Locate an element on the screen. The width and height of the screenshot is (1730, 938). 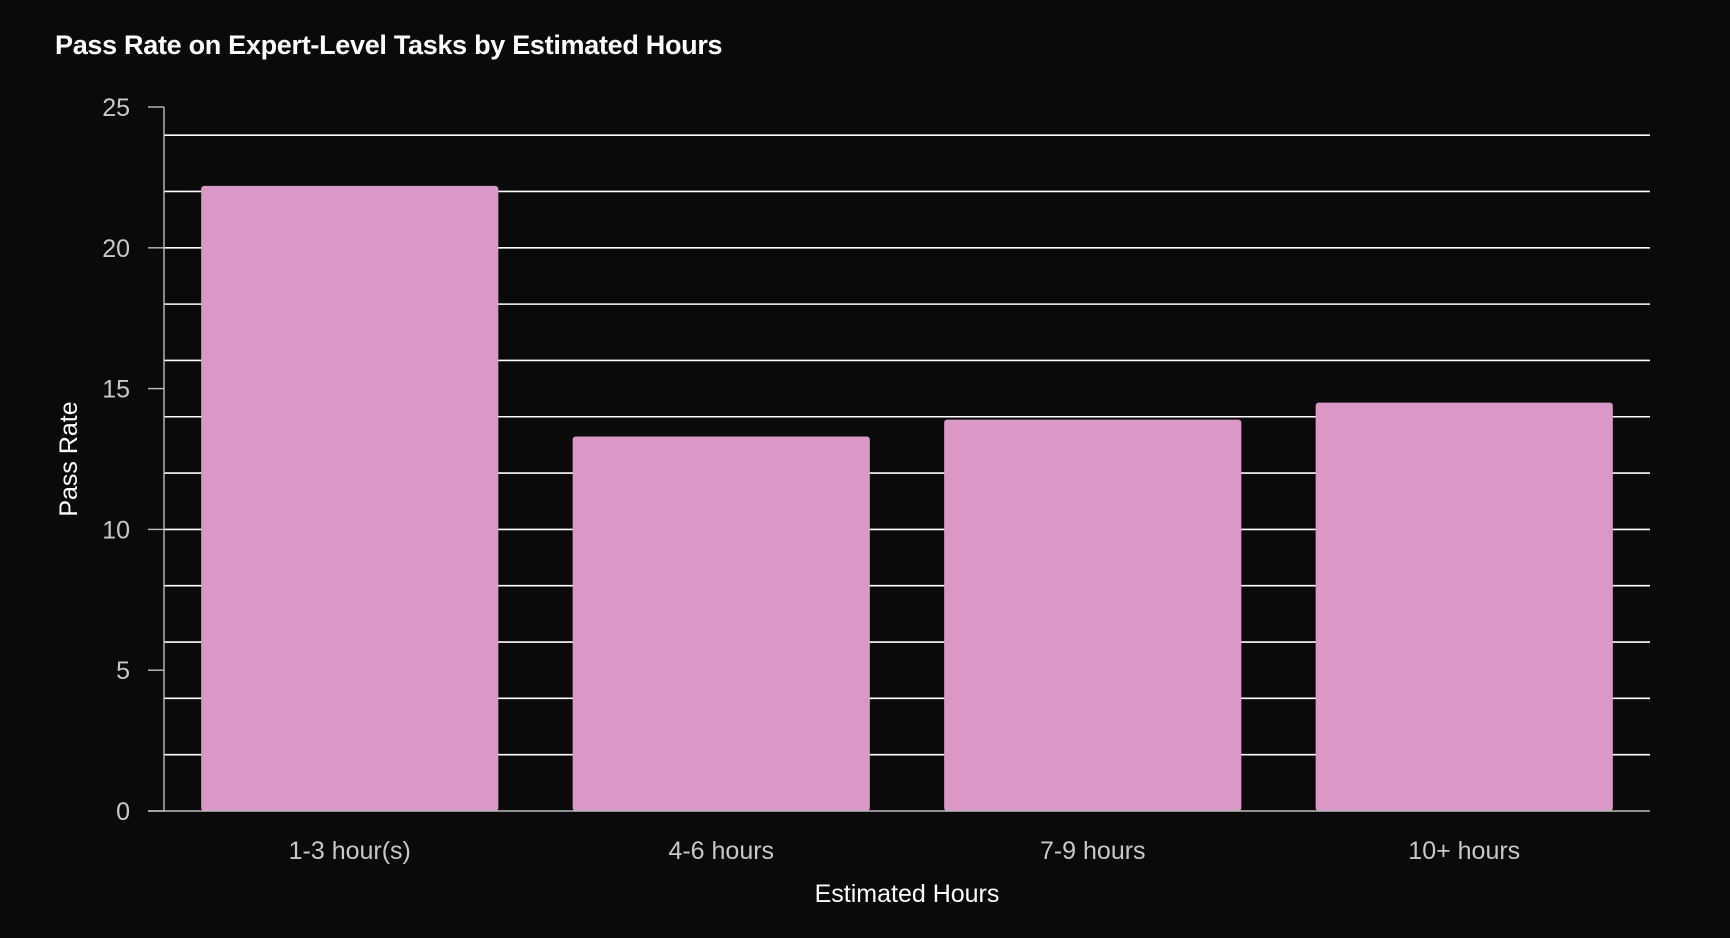
y-tick-label: 5 is located at coordinates (123, 671).